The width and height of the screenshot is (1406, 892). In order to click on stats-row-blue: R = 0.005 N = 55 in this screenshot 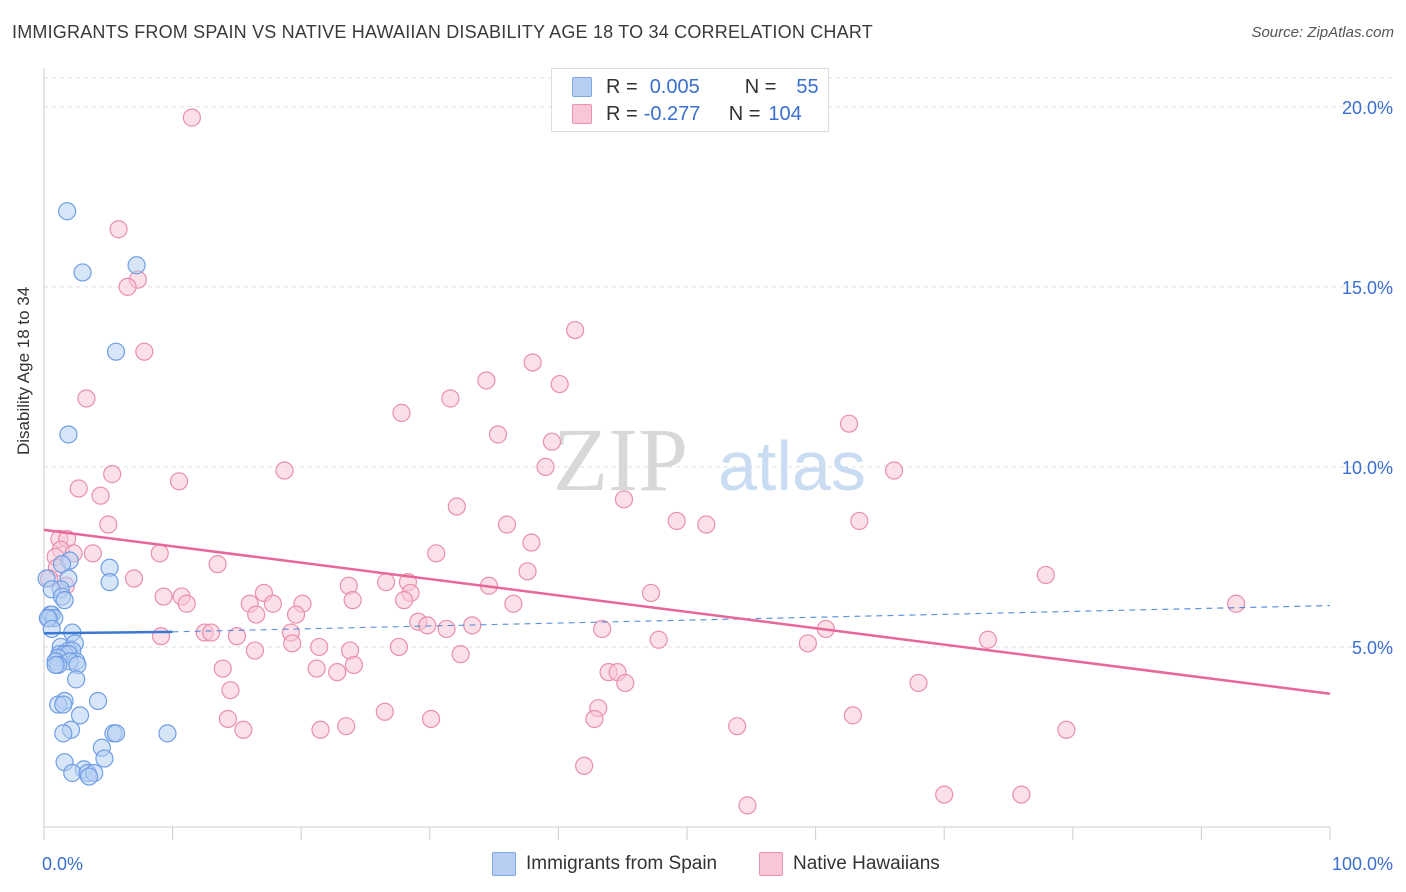, I will do `click(695, 87)`.